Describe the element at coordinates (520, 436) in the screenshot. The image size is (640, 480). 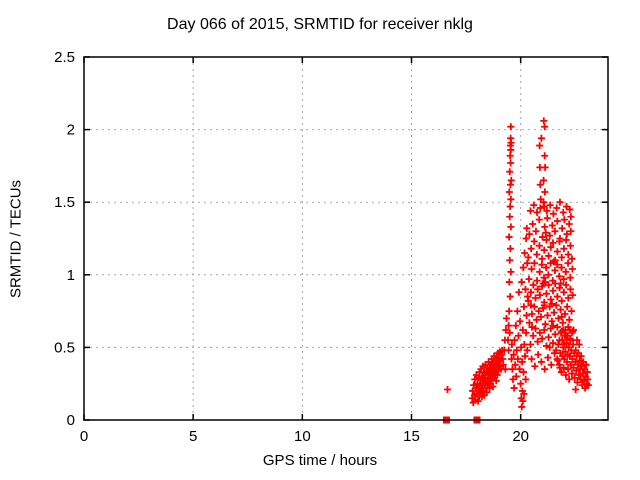
I see `x-tick-label: 20` at that location.